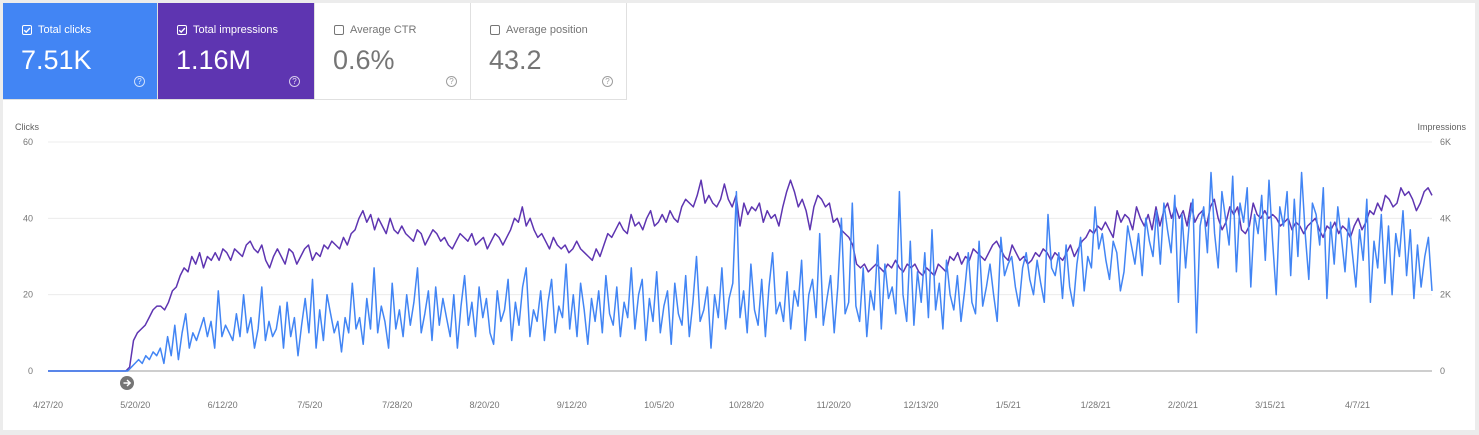  Describe the element at coordinates (65, 30) in the screenshot. I see `total-clicks-label: Total clicks` at that location.